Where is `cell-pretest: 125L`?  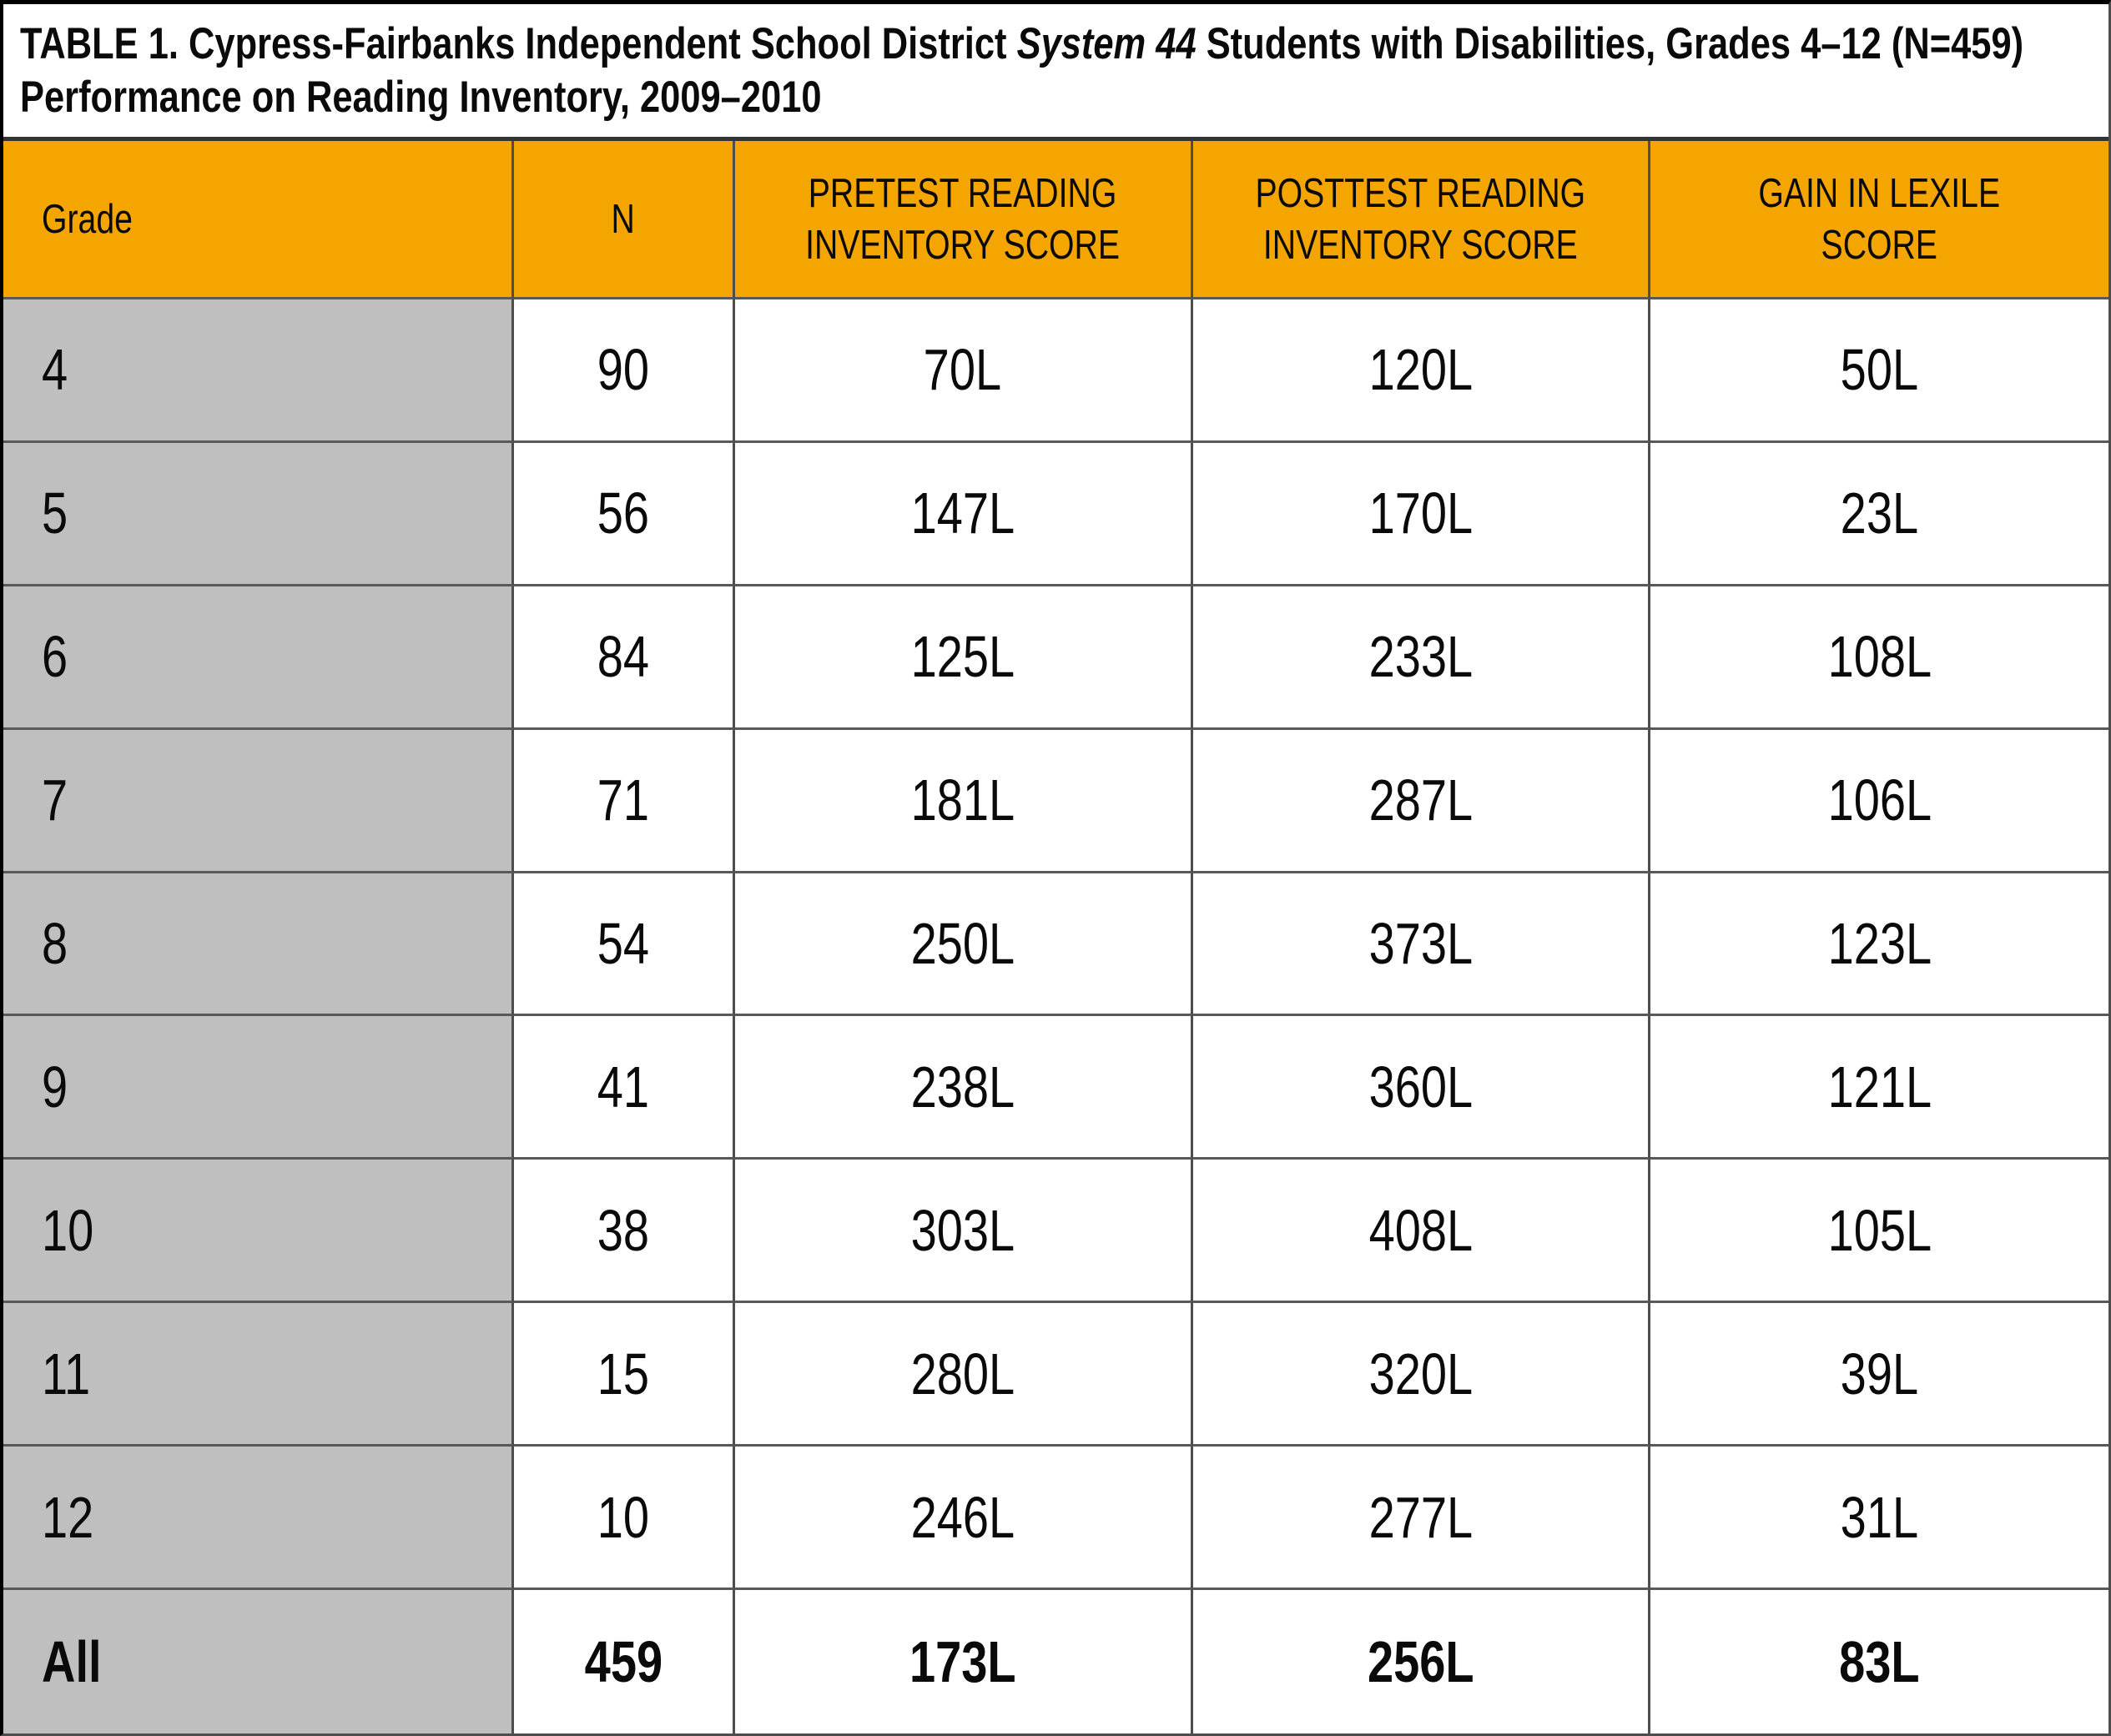
cell-pretest: 125L is located at coordinates (963, 658).